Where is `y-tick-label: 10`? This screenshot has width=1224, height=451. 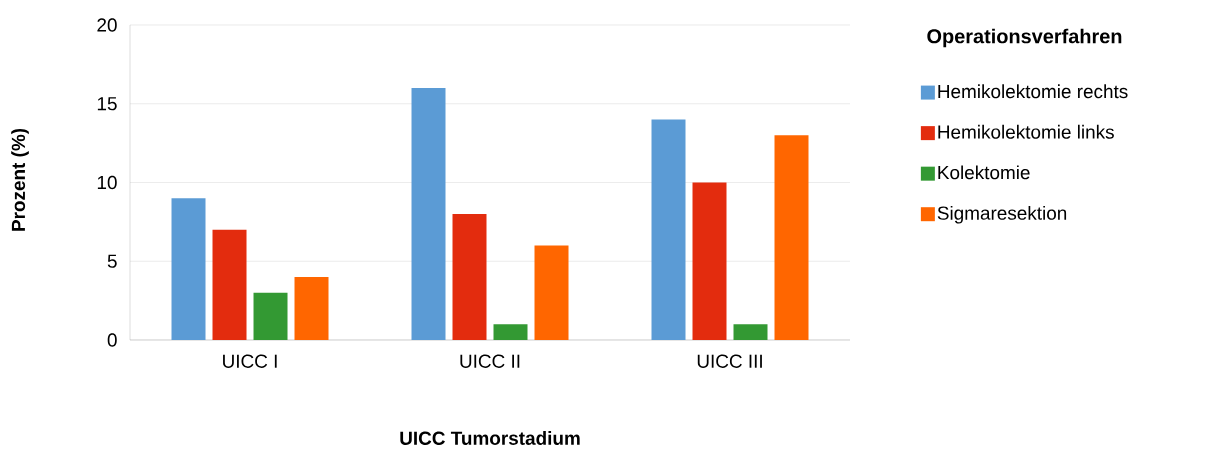 y-tick-label: 10 is located at coordinates (107, 182).